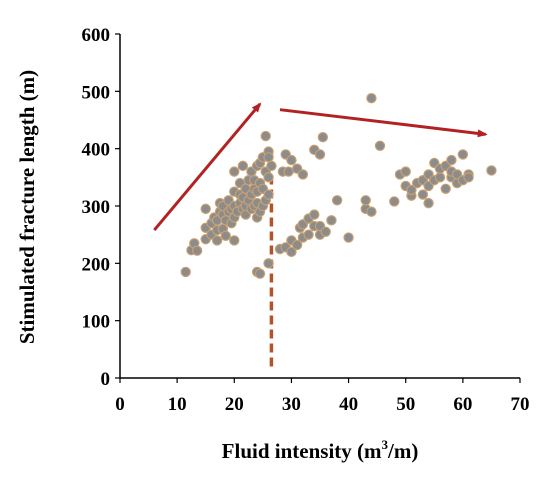 Image resolution: width=550 pixels, height=479 pixels. What do you see at coordinates (291, 404) in the screenshot?
I see `x-tick-label: 30` at bounding box center [291, 404].